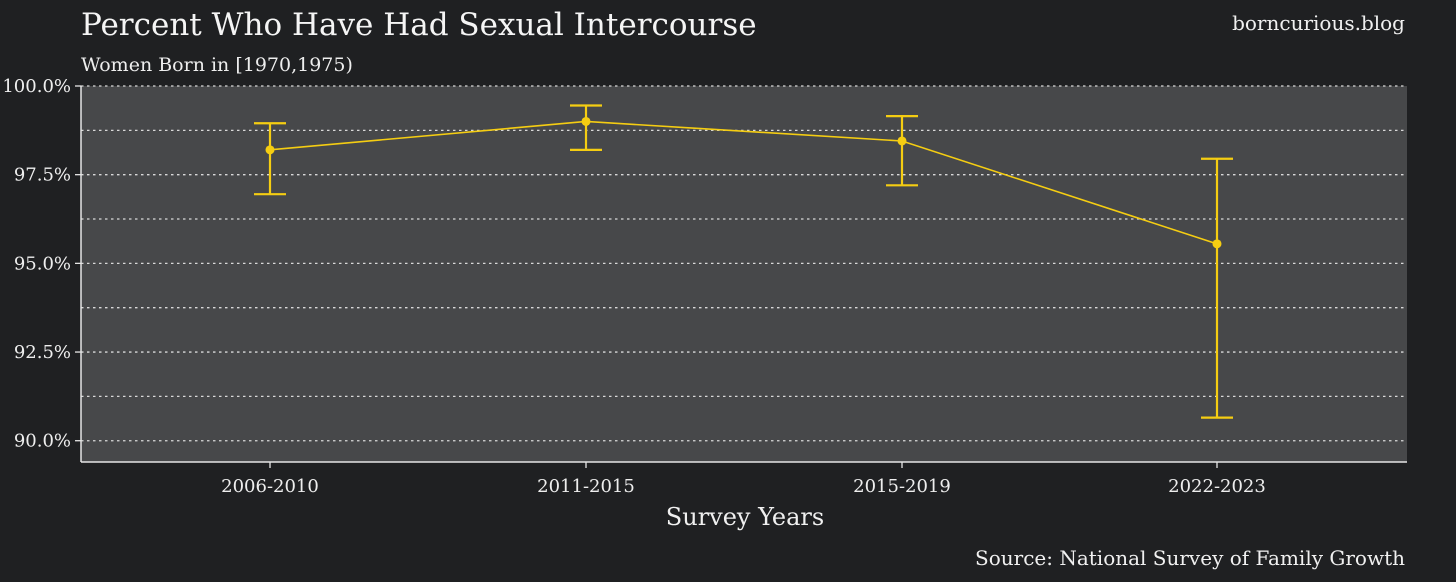  Describe the element at coordinates (743, 182) in the screenshot. I see `series-line` at that location.